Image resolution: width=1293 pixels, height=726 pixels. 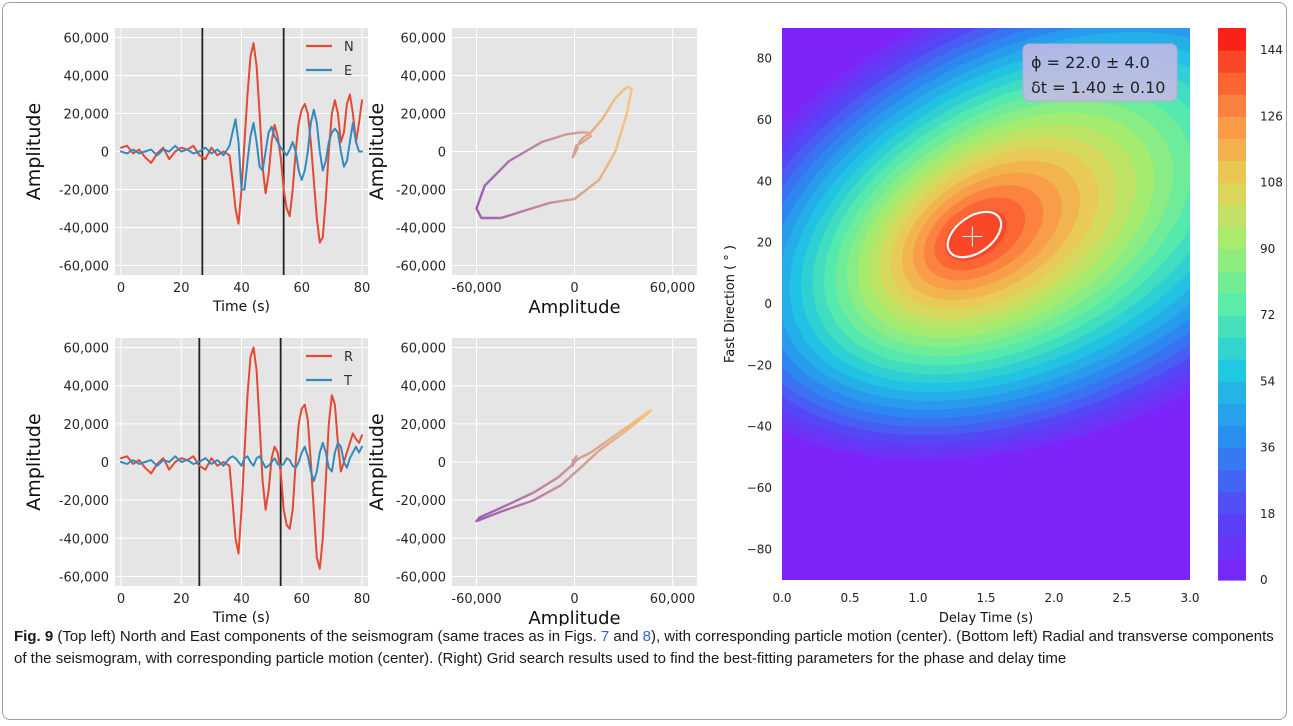 I want to click on x-tick-label: 1.5, so click(x=985, y=598).